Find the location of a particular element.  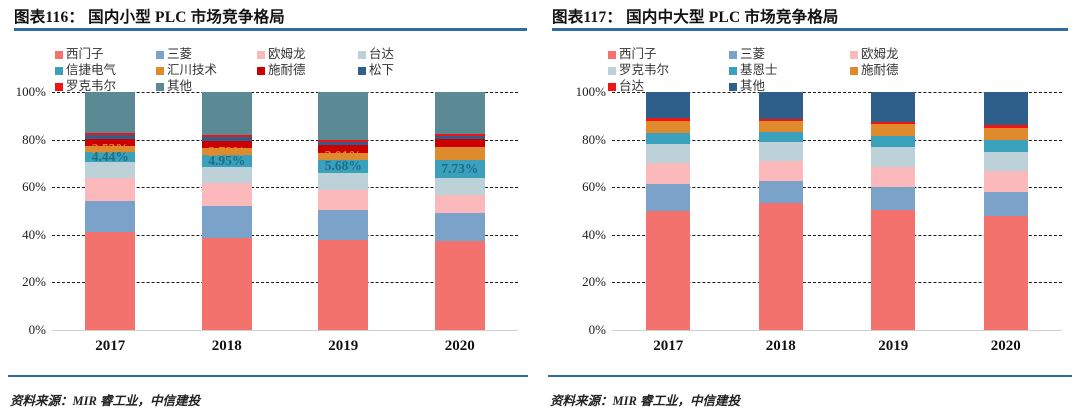

legend-label: 欧姆龙 is located at coordinates (880, 54).